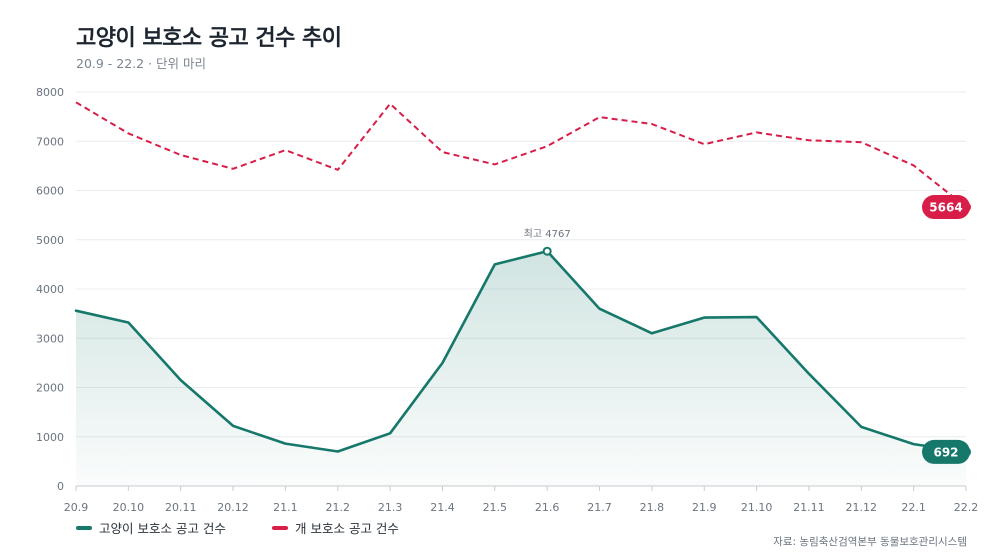 This screenshot has height=560, width=1000. I want to click on end-label-bg-dog, so click(946, 207).